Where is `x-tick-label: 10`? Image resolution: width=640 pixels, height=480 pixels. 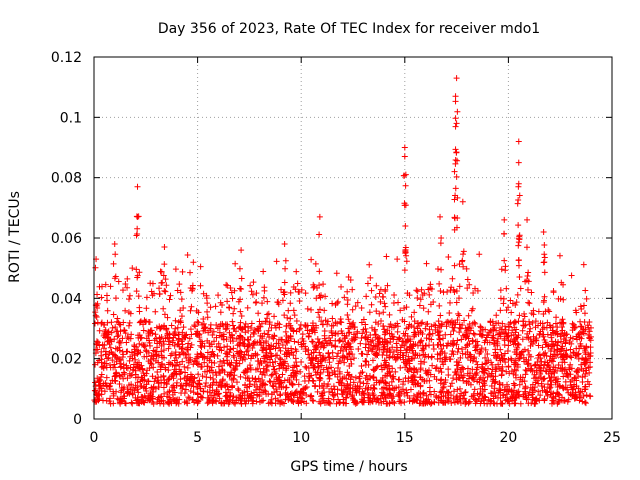 x-tick-label: 10 is located at coordinates (301, 438).